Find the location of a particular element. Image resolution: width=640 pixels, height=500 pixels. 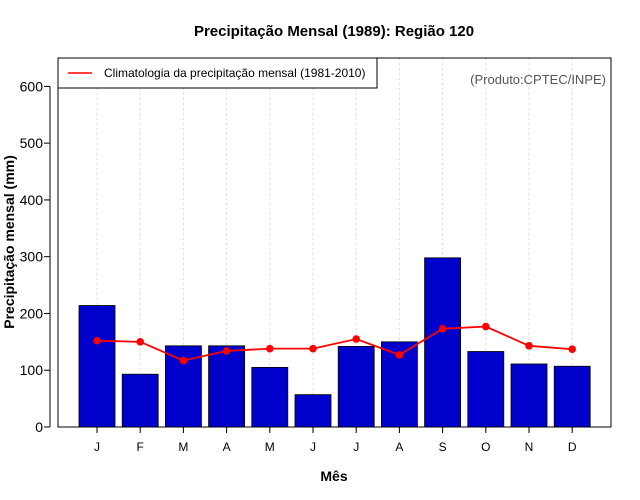

x-tick-label-4: M is located at coordinates (270, 447).